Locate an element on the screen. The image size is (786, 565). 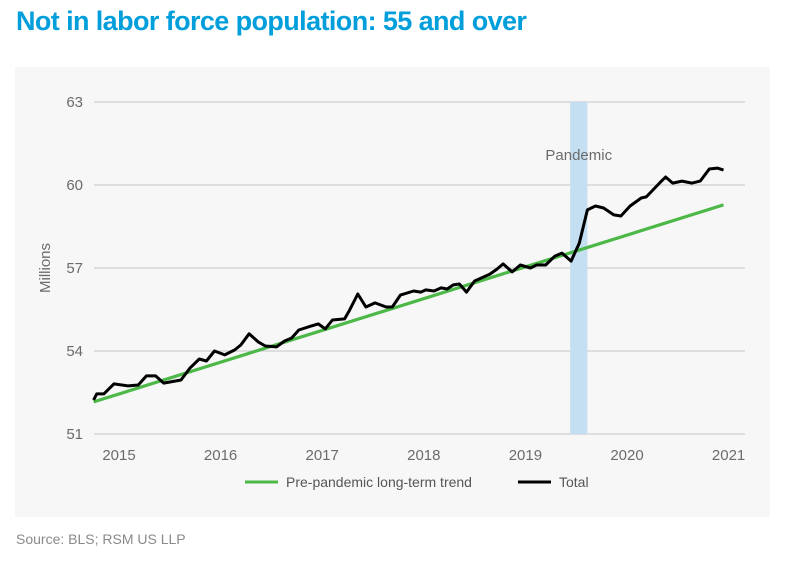
x-tick-label: 2016 is located at coordinates (220, 455).